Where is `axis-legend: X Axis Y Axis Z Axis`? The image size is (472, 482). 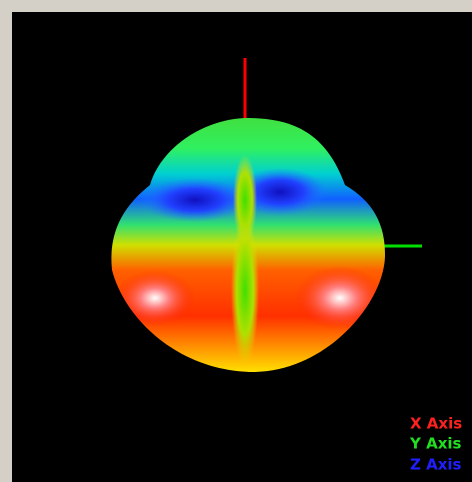
axis-legend: X Axis Y Axis Z Axis is located at coordinates (435, 444).